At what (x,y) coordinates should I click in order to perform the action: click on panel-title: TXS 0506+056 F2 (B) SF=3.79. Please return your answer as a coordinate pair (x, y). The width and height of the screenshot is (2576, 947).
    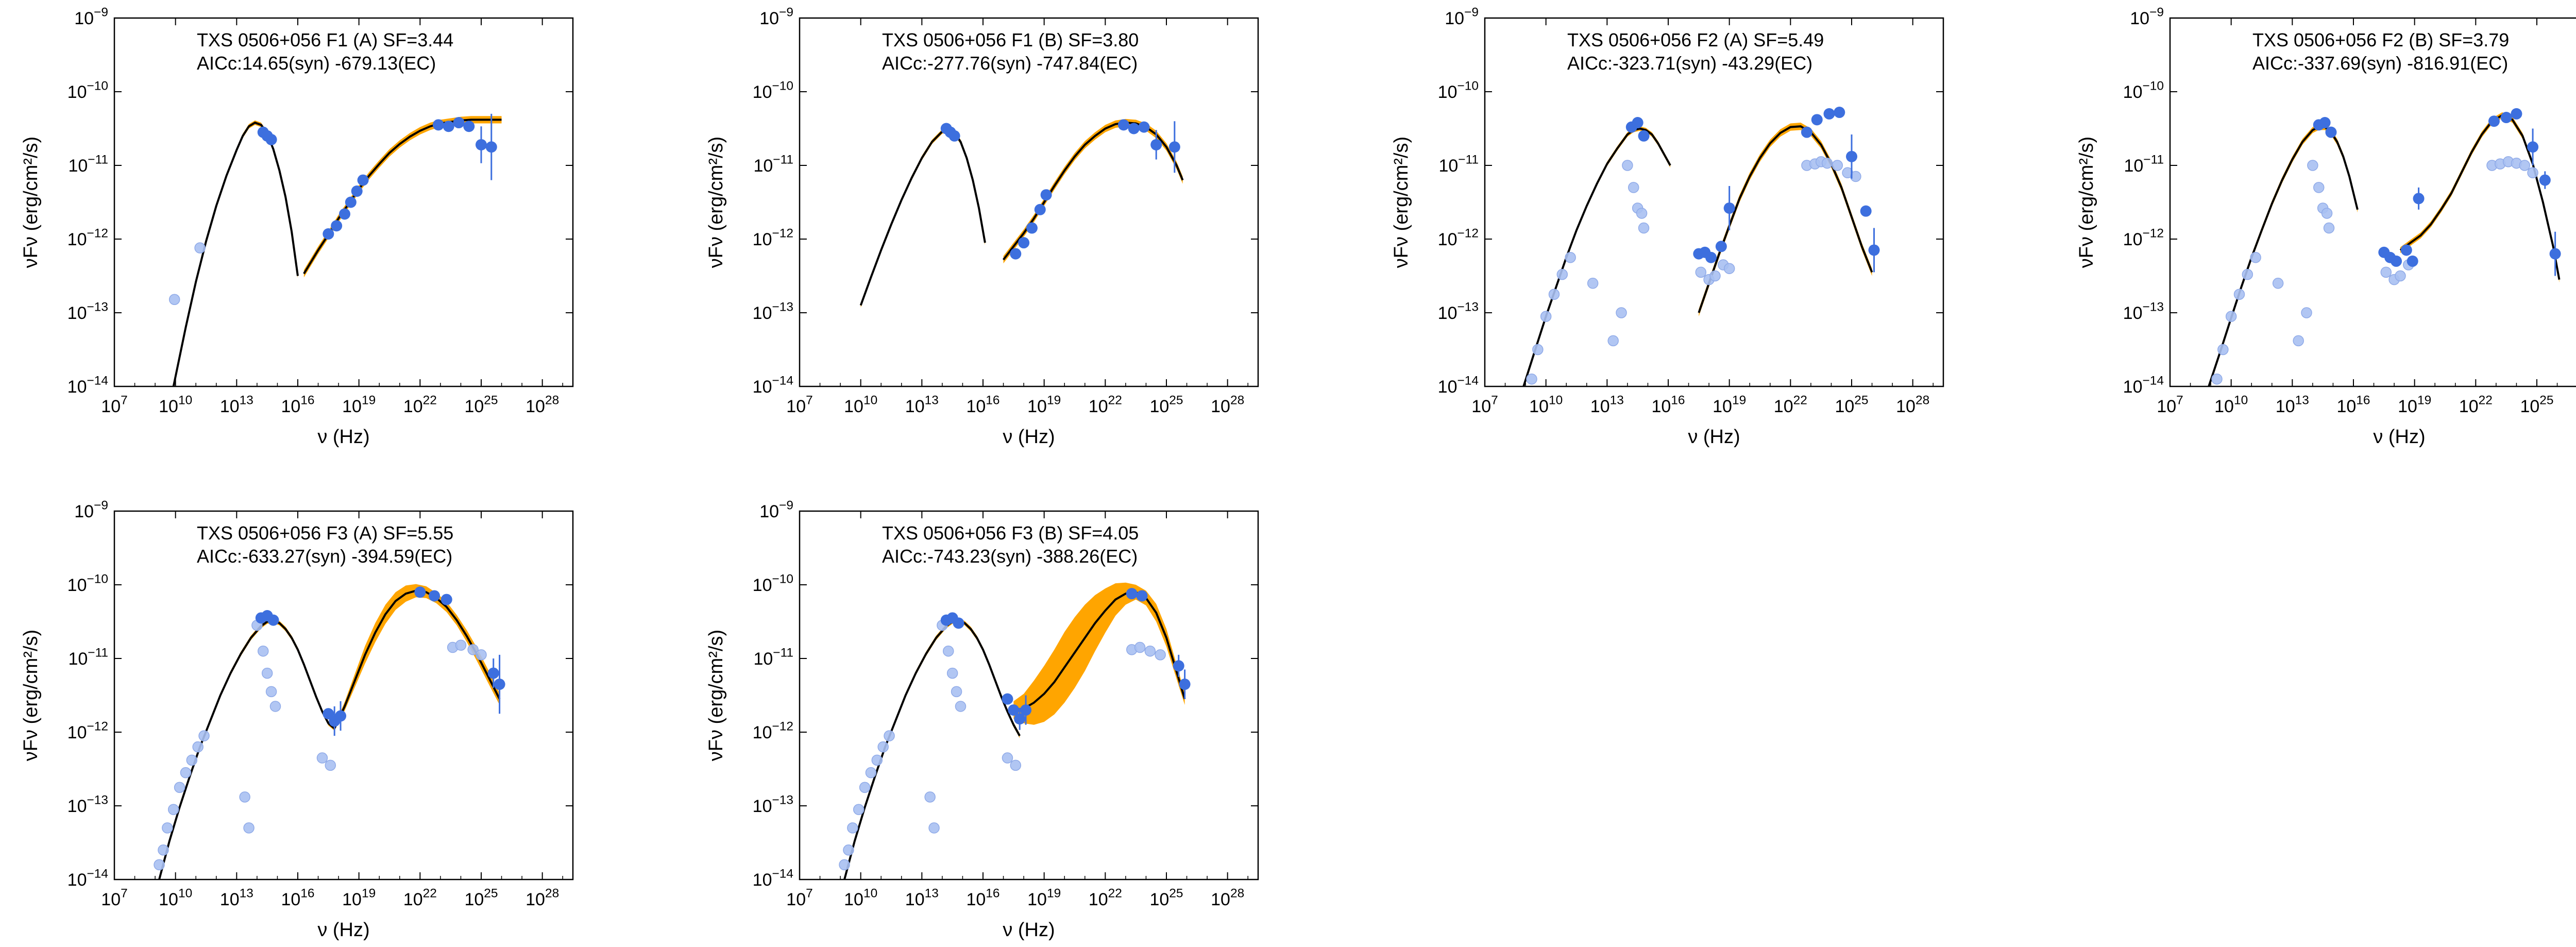
    Looking at the image, I should click on (2380, 39).